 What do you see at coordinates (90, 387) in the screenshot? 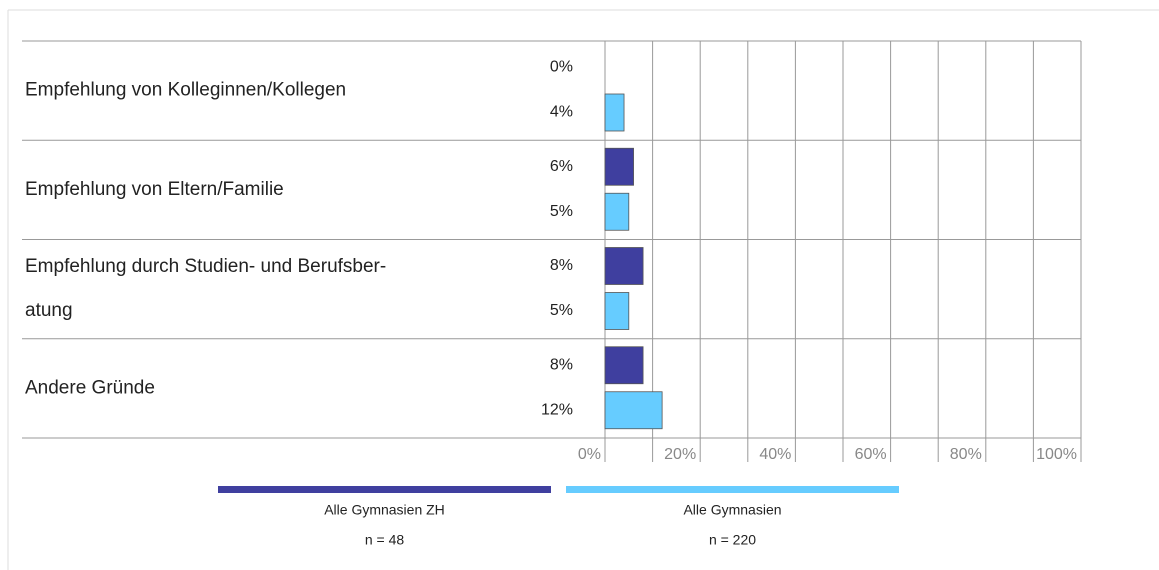
I see `category-label: Andere Gründe` at bounding box center [90, 387].